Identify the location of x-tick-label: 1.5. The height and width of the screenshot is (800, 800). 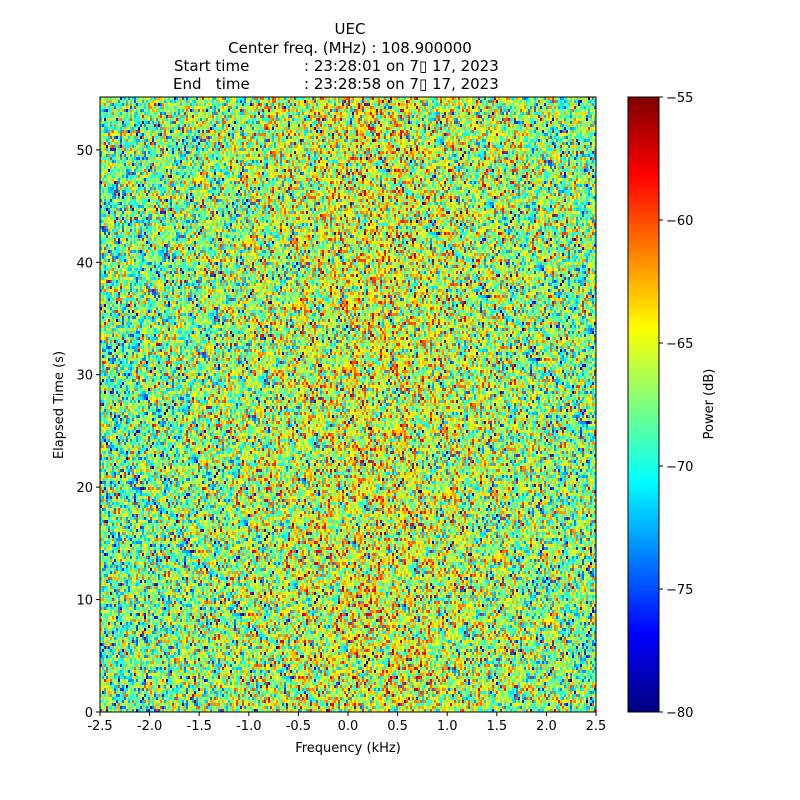
(496, 726).